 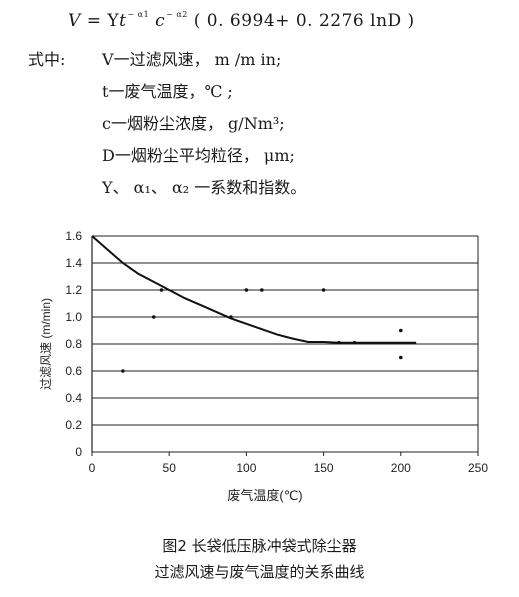 What do you see at coordinates (254, 289) in the screenshot?
I see `fit-curve-line` at bounding box center [254, 289].